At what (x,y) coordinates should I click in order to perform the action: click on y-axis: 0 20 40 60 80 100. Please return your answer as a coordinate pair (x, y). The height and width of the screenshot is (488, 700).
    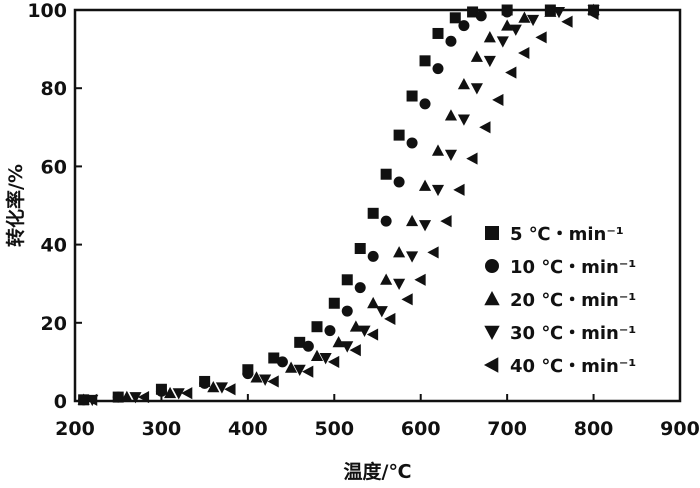
    Looking at the image, I should click on (54, 206).